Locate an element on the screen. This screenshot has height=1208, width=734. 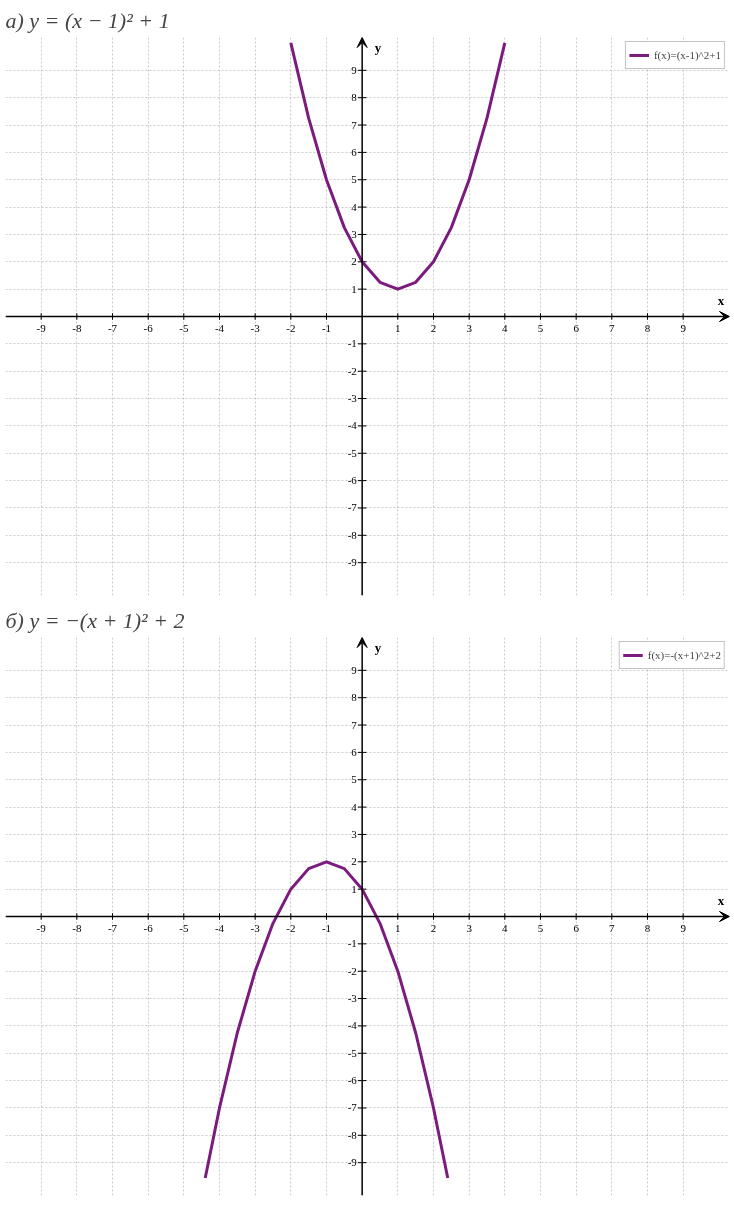
legend-label: f(x)=-(x+1)^2+2 is located at coordinates (684, 655).